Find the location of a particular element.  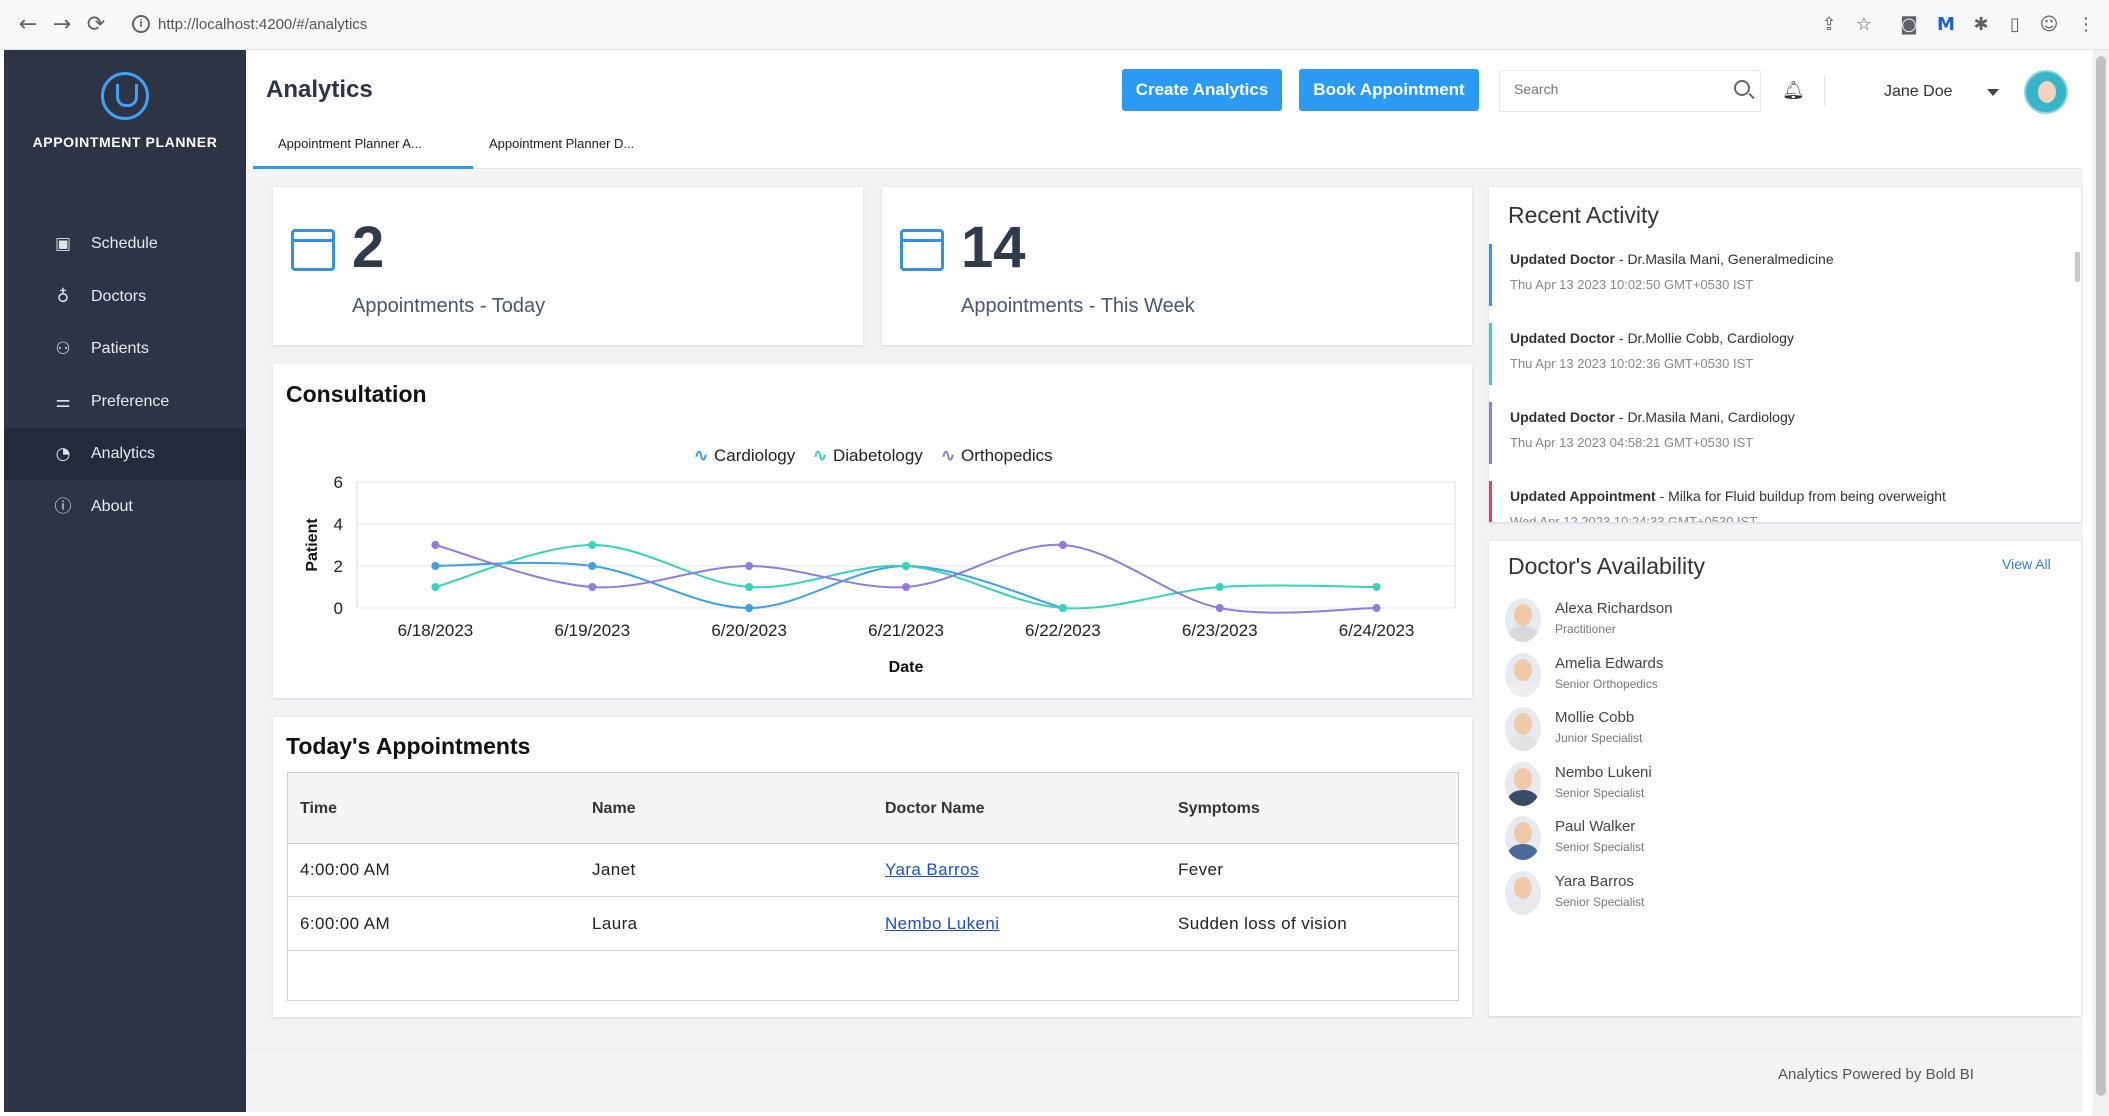

doctor-name: Nembo Lukeni is located at coordinates (1603, 772).